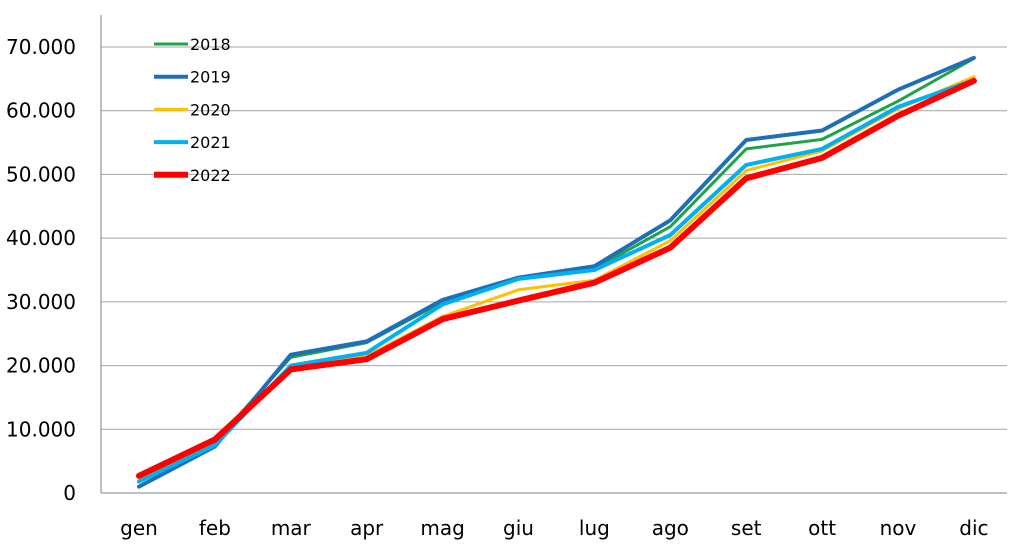  What do you see at coordinates (41, 111) in the screenshot?
I see `y-tick-label-6: 60.000` at bounding box center [41, 111].